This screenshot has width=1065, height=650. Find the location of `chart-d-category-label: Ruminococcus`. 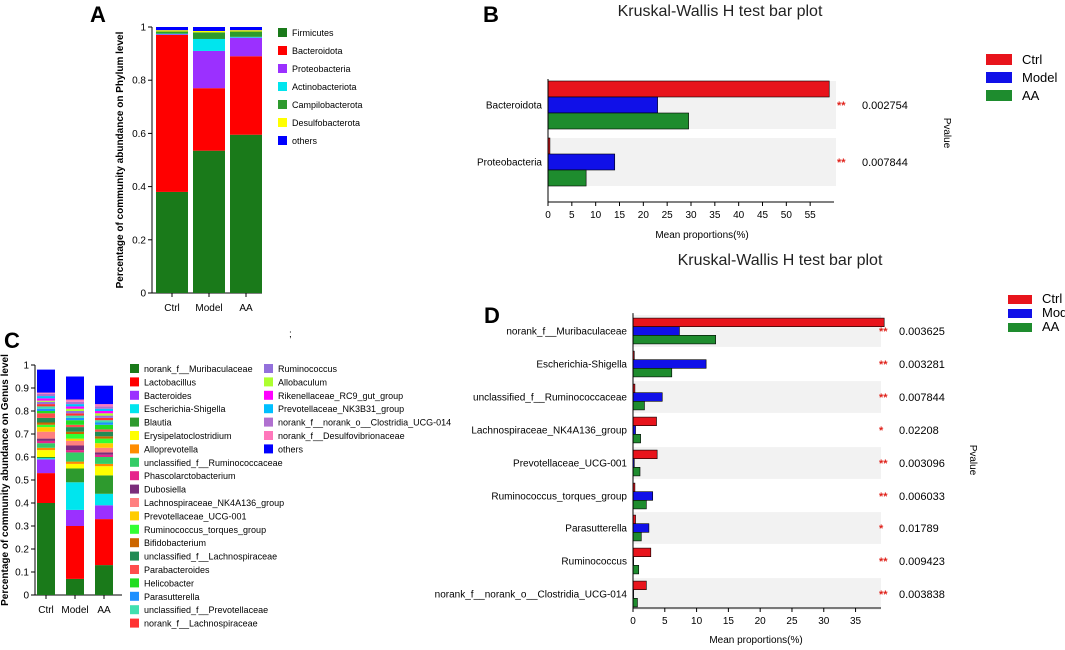

chart-d-category-label: Ruminococcus is located at coordinates (594, 562).